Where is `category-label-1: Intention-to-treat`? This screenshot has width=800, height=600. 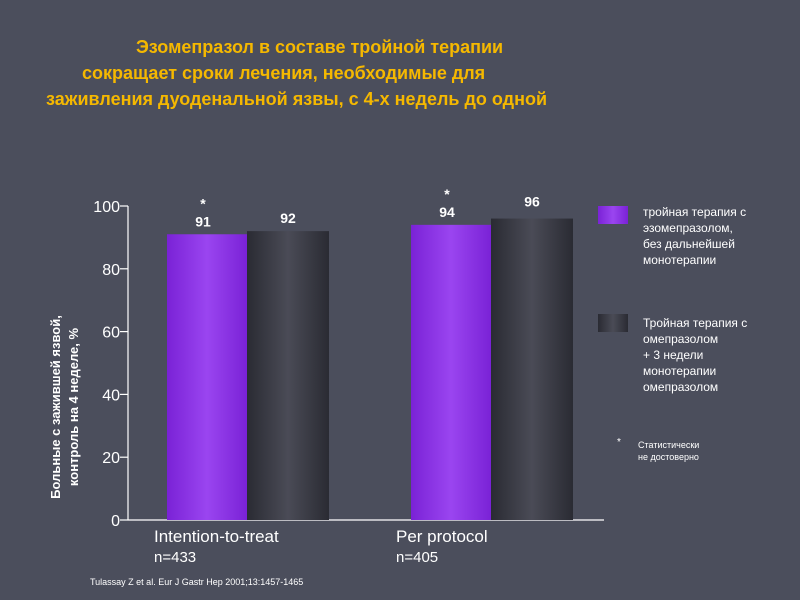
category-label-1: Intention-to-treat is located at coordinates (216, 536).